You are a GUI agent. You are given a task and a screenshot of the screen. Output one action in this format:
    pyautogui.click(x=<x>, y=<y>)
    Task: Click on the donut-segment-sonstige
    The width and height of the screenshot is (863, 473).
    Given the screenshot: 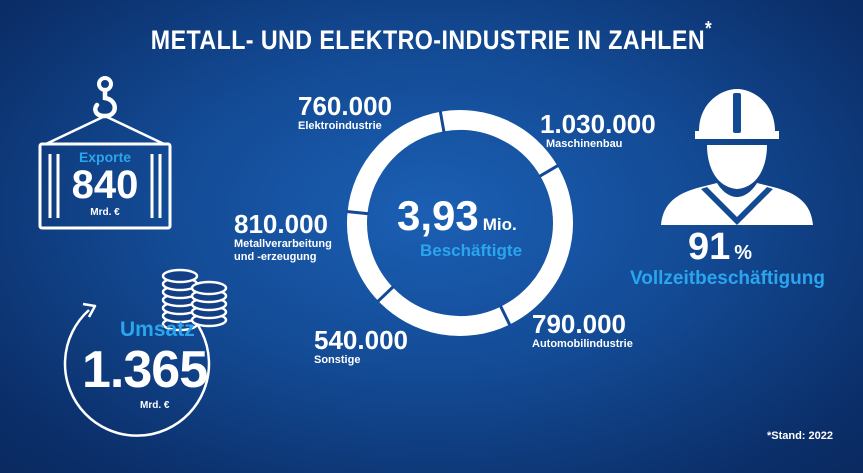 What is the action you would take?
    pyautogui.click(x=370, y=256)
    